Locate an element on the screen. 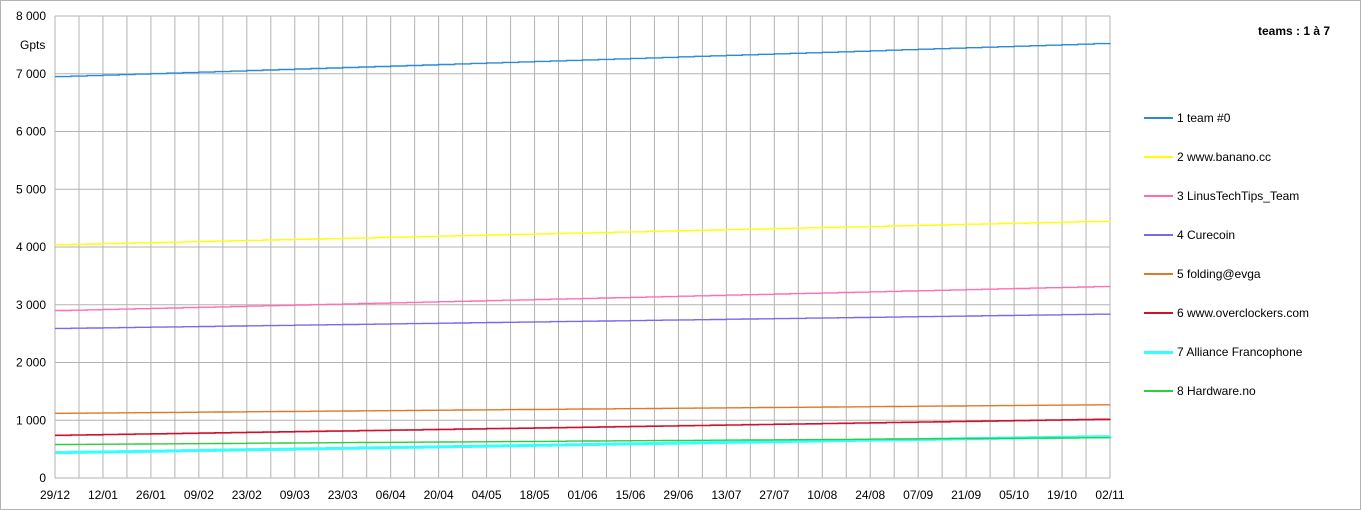 The image size is (1361, 510). y-tick-label: 5 000 is located at coordinates (31, 189).